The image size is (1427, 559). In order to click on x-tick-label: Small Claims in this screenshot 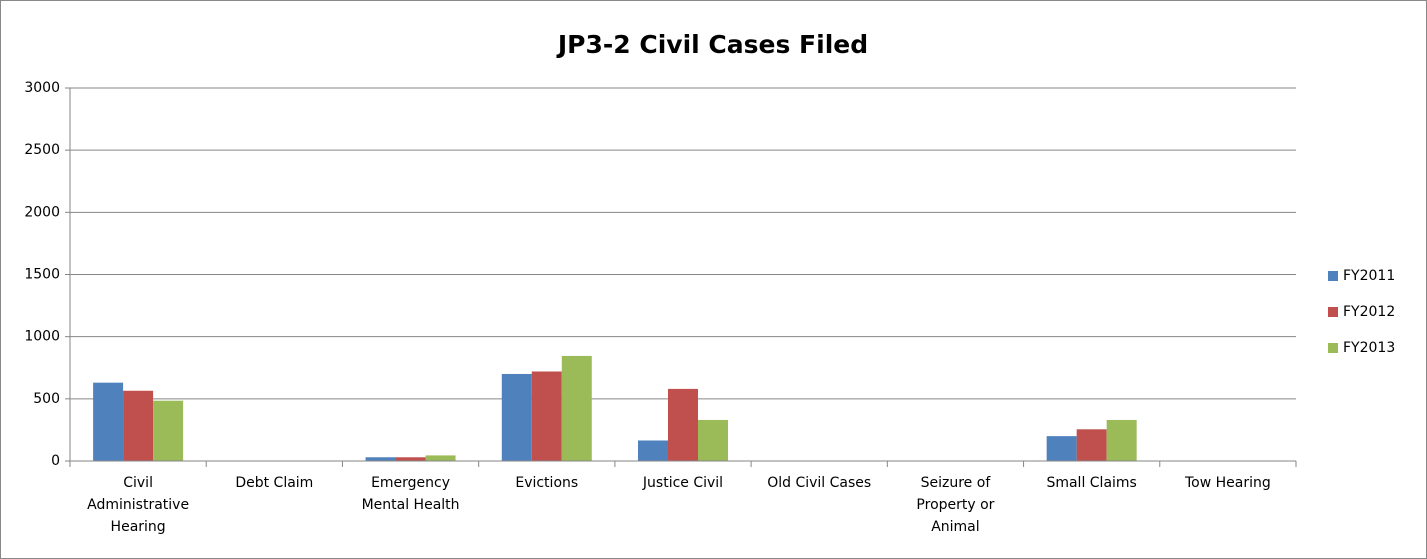, I will do `click(1091, 483)`.